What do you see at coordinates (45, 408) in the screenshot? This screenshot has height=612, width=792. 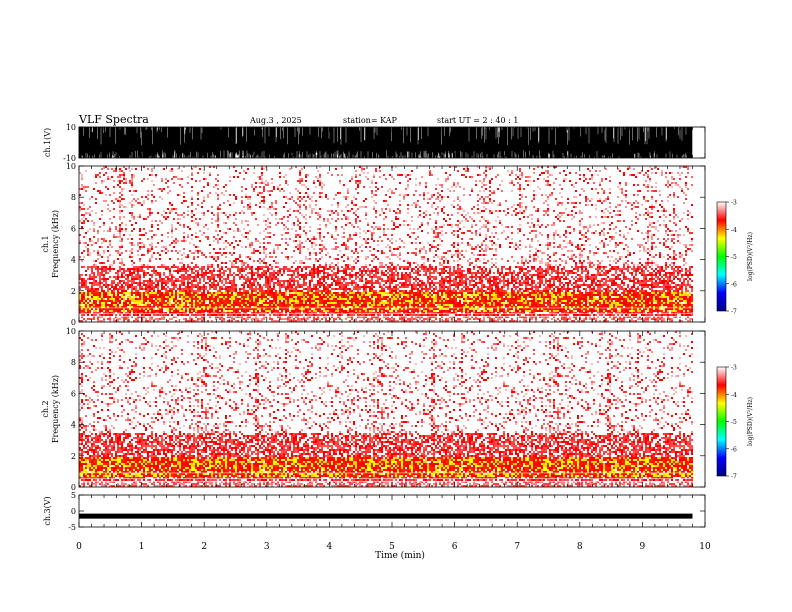 I see `spectrogram-channel-label: ch.2` at bounding box center [45, 408].